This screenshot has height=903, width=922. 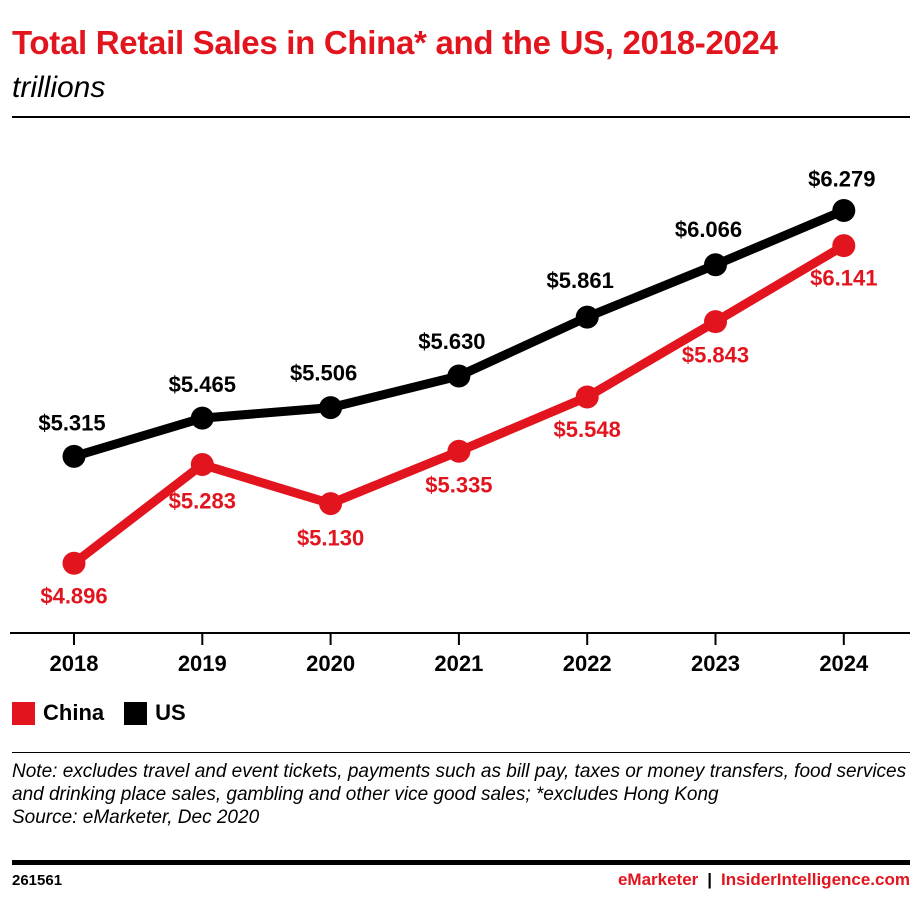 What do you see at coordinates (843, 278) in the screenshot?
I see `data-label-china-2024: $6.141` at bounding box center [843, 278].